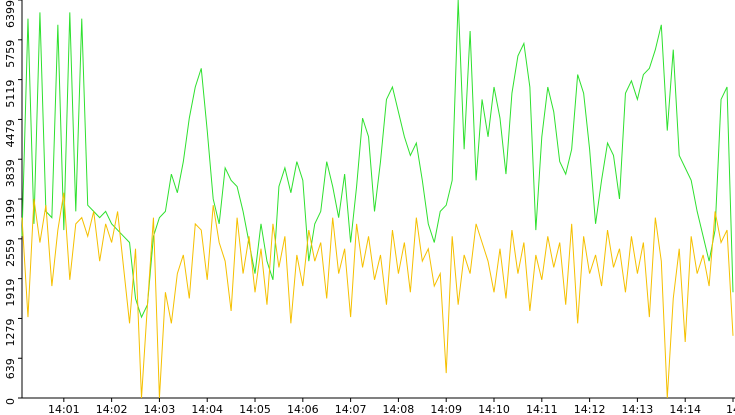  I want to click on y-tick-label: 1279, so click(10, 332).